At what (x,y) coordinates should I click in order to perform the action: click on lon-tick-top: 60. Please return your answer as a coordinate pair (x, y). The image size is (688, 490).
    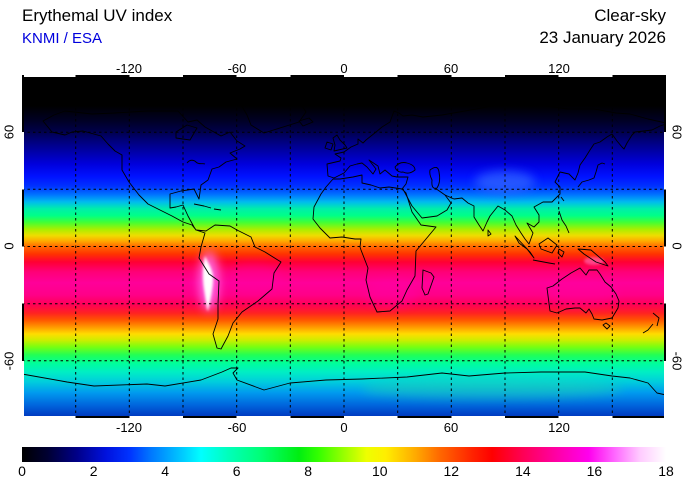
    Looking at the image, I should click on (451, 68).